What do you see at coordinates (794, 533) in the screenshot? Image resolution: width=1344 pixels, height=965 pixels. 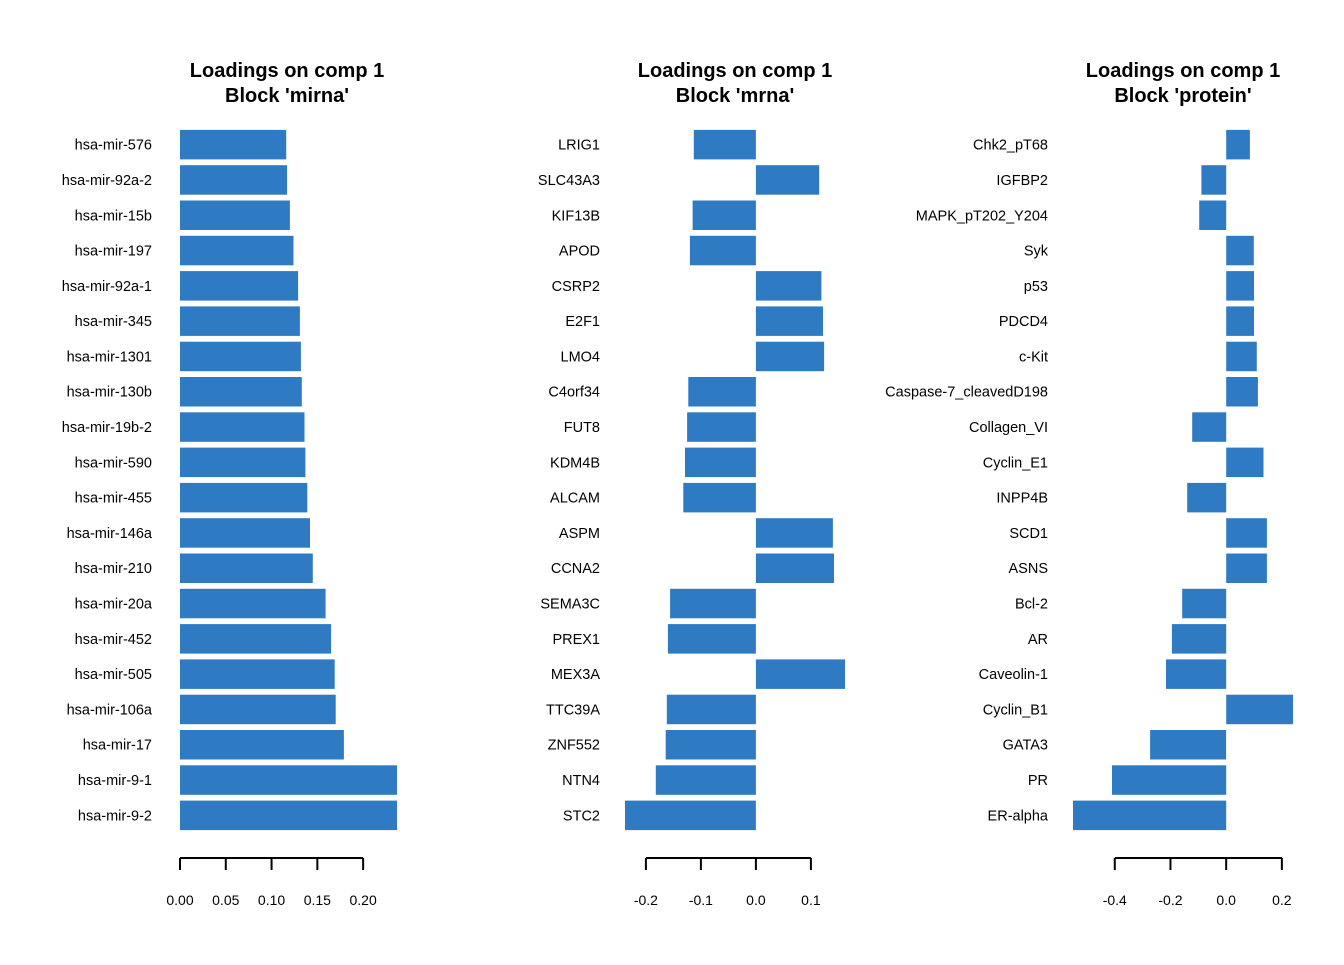 I see `bar-ASPM` at bounding box center [794, 533].